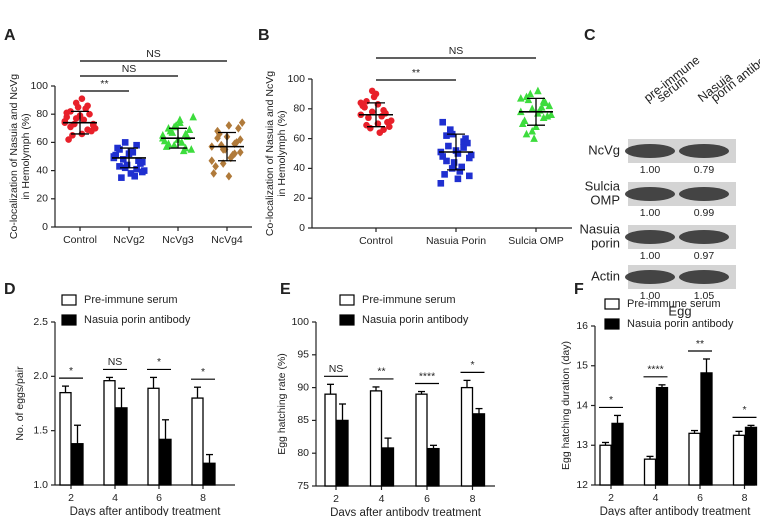 The height and width of the screenshot is (516, 760). What do you see at coordinates (178, 240) in the screenshot?
I see `x-tick-label: NcVg3` at bounding box center [178, 240].